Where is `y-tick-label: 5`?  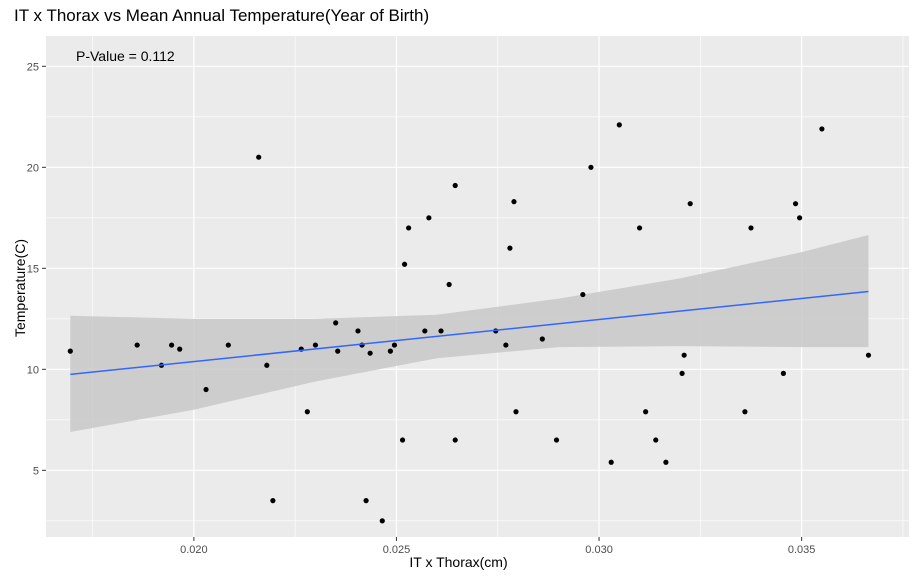
y-tick-label: 5 is located at coordinates (36, 471).